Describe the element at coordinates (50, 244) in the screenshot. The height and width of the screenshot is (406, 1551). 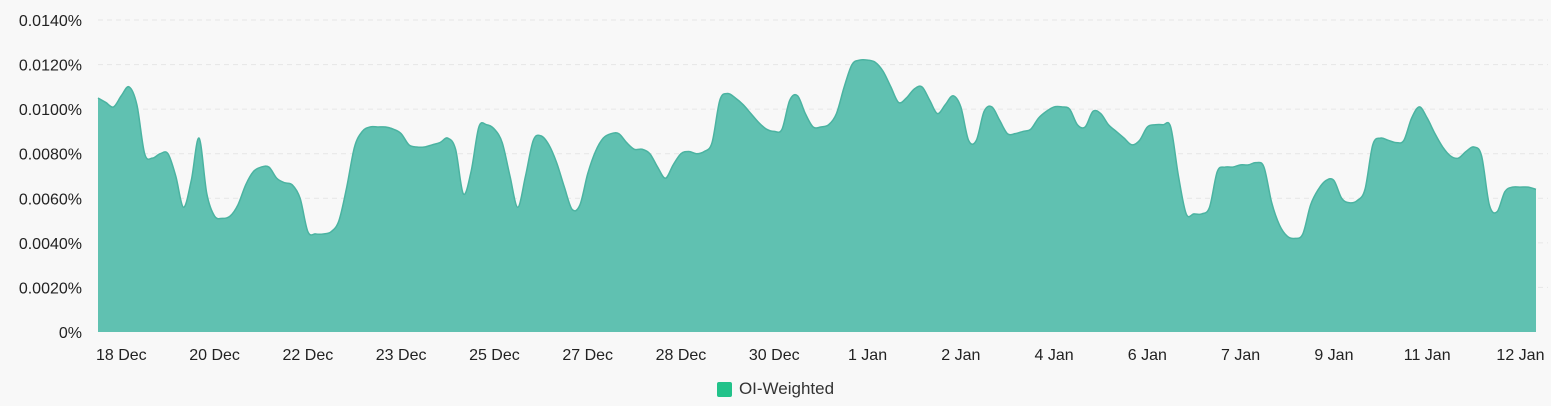
I see `y-tick-label: 0.0040%` at that location.